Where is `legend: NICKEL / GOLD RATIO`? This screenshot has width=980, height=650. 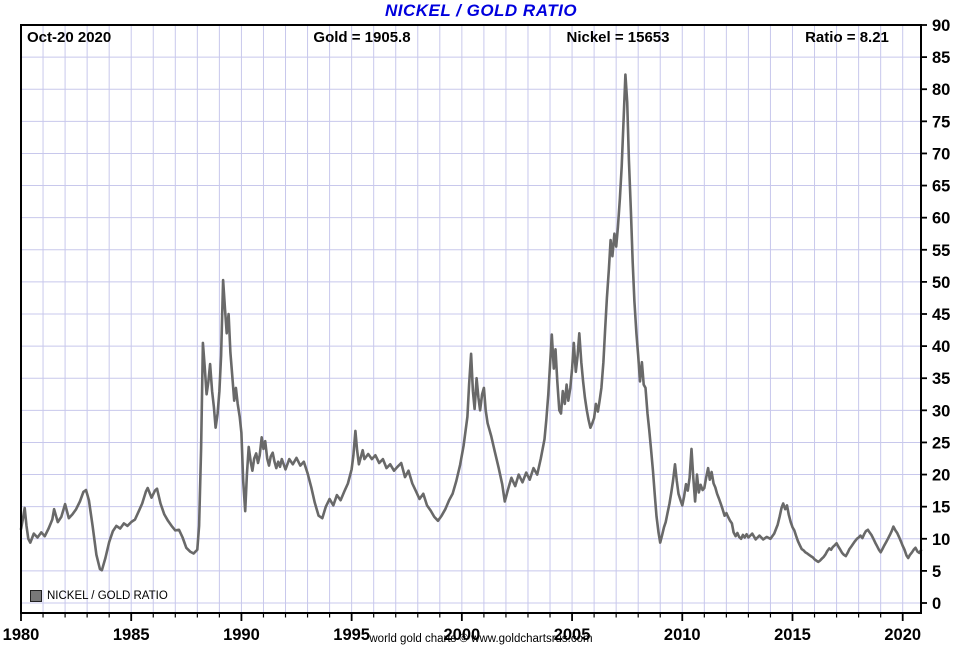 legend: NICKEL / GOLD RATIO is located at coordinates (99, 596).